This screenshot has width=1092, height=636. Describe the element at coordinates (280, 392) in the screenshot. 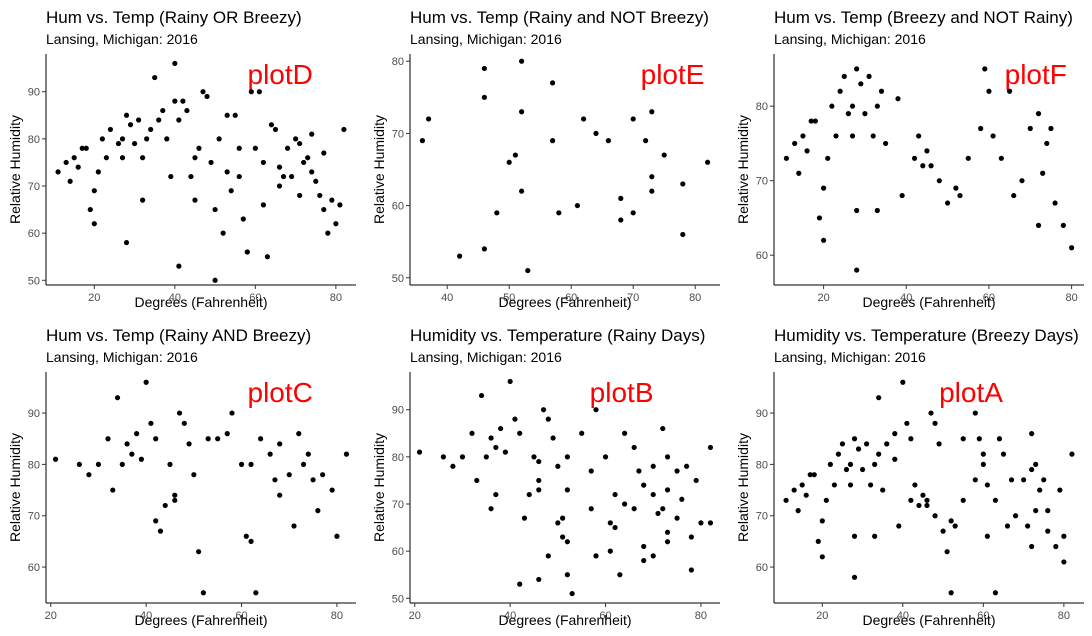

I see `plot-tag-label: plotC` at that location.